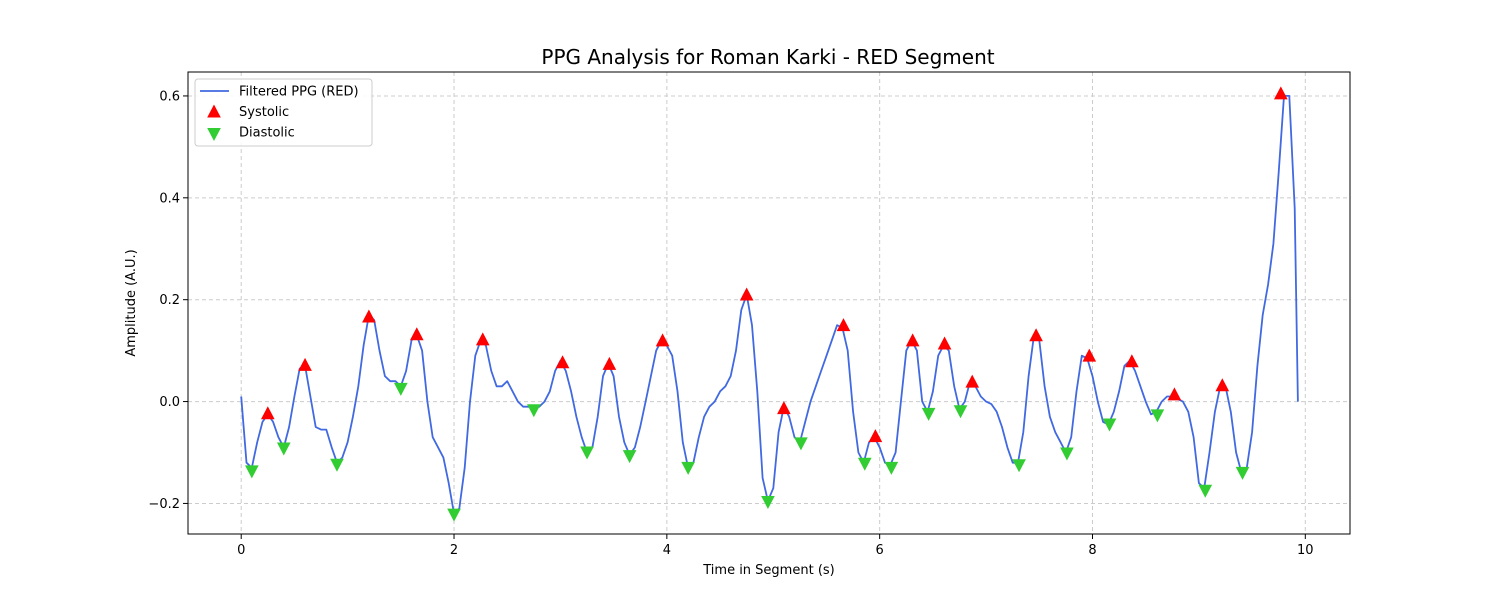 The image size is (1500, 600). What do you see at coordinates (214, 111) in the screenshot?
I see `legend-systolic-swatch` at bounding box center [214, 111].